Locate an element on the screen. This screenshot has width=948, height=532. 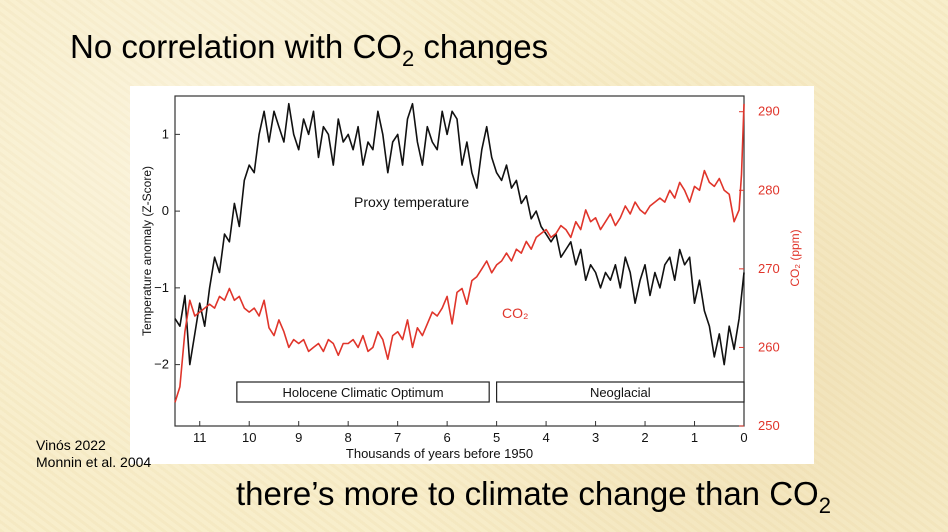
bottom-caption-text: there’s more to climate change than CO is located at coordinates (527, 493).